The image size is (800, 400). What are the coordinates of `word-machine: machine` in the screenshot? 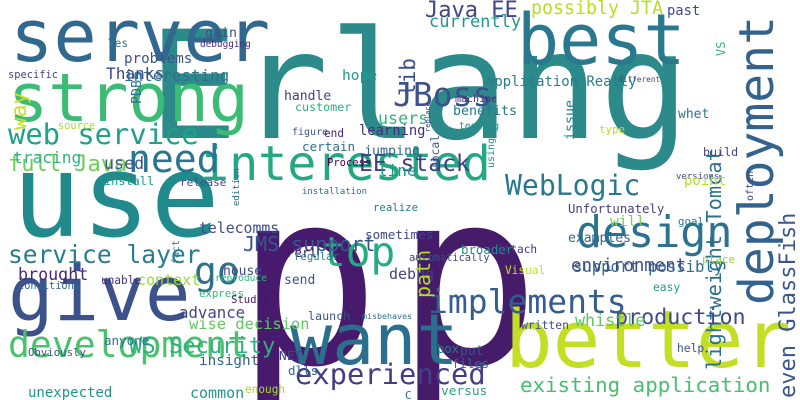 It's located at (476, 99).